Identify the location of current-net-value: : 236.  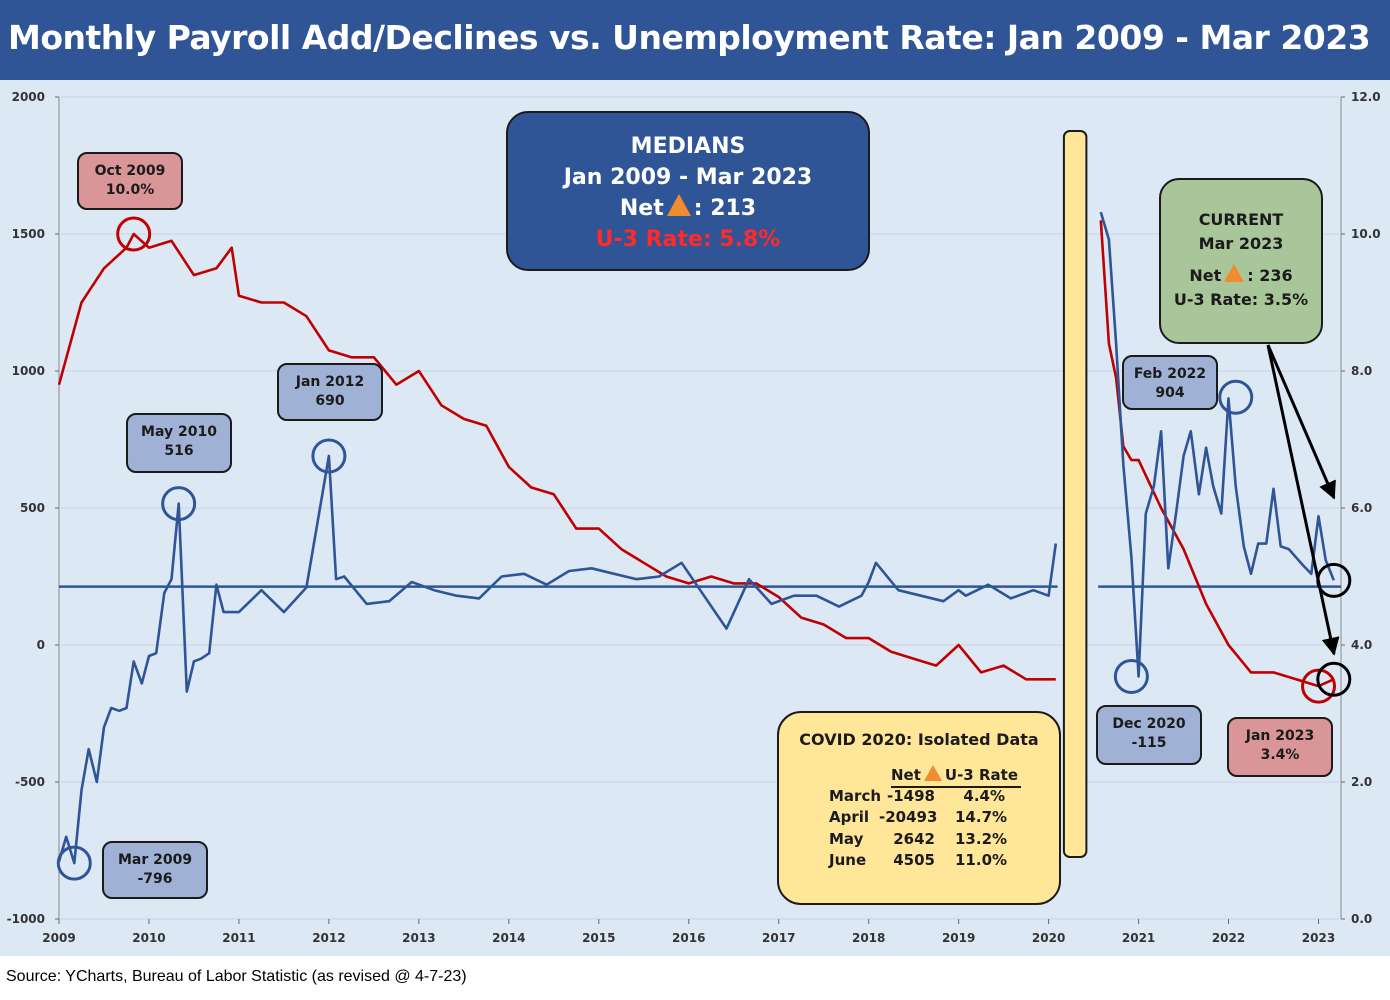
(1270, 275).